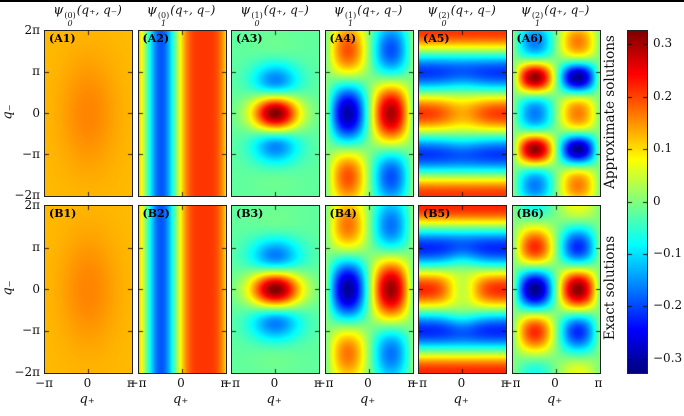  Describe the element at coordinates (62, 38) in the screenshot. I see `panel-tag: (A1)` at that location.